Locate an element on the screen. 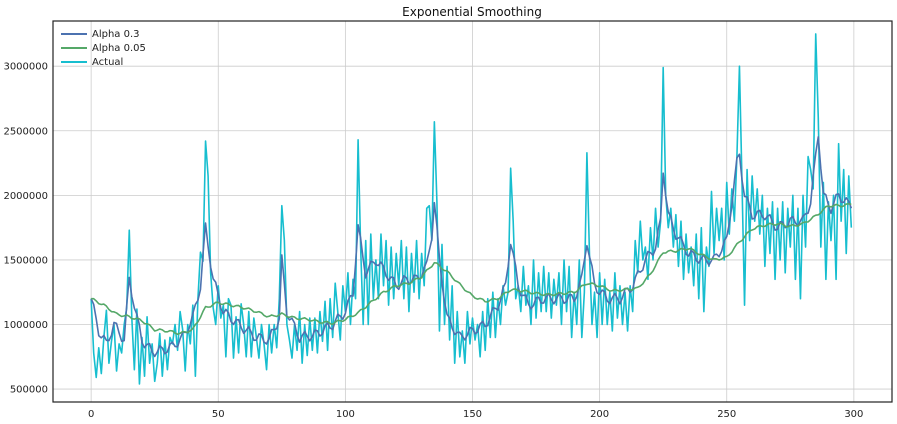 The height and width of the screenshot is (424, 897). y-tick-label: 3000000 is located at coordinates (25, 67).